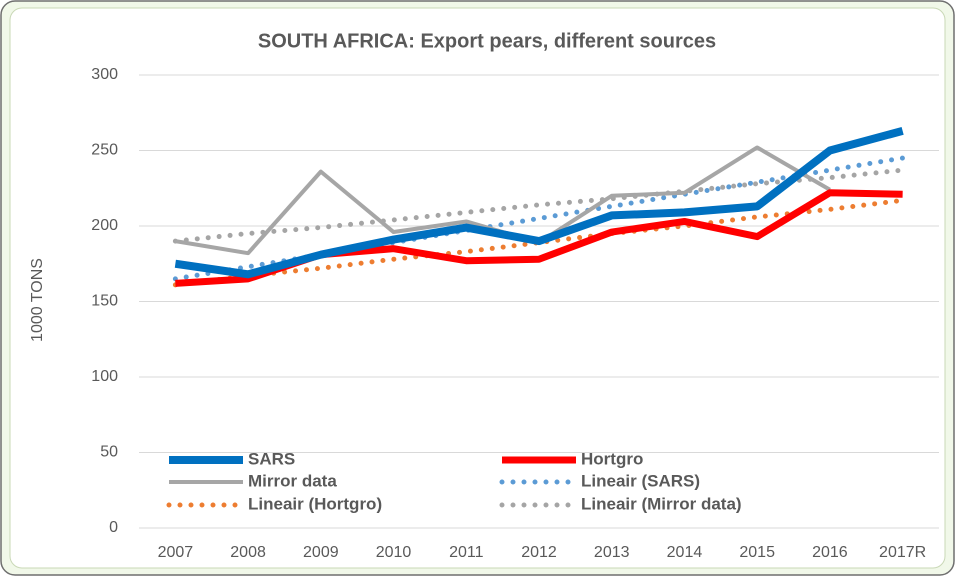  What do you see at coordinates (104, 74) in the screenshot?
I see `y-tick-label: 300` at bounding box center [104, 74].